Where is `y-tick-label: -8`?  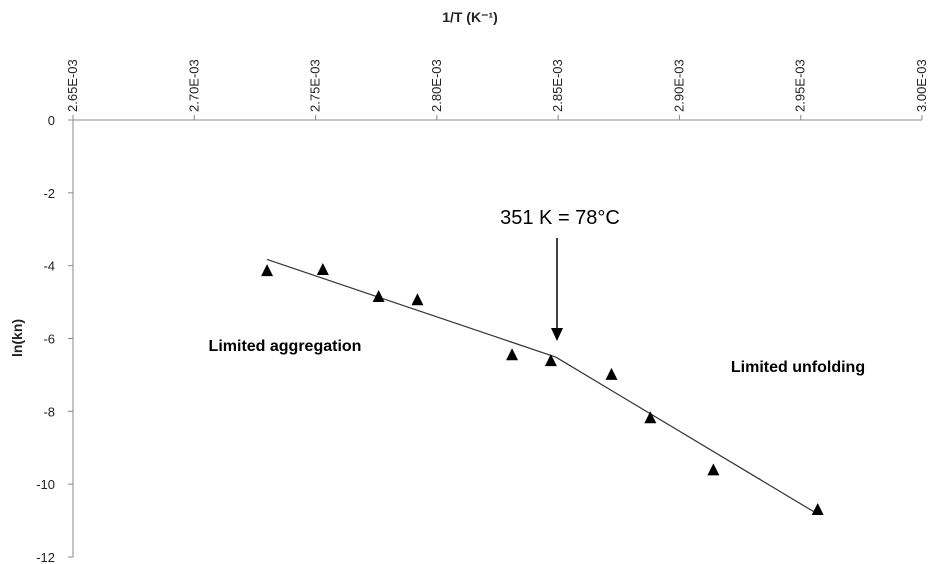
y-tick-label: -8 is located at coordinates (49, 411).